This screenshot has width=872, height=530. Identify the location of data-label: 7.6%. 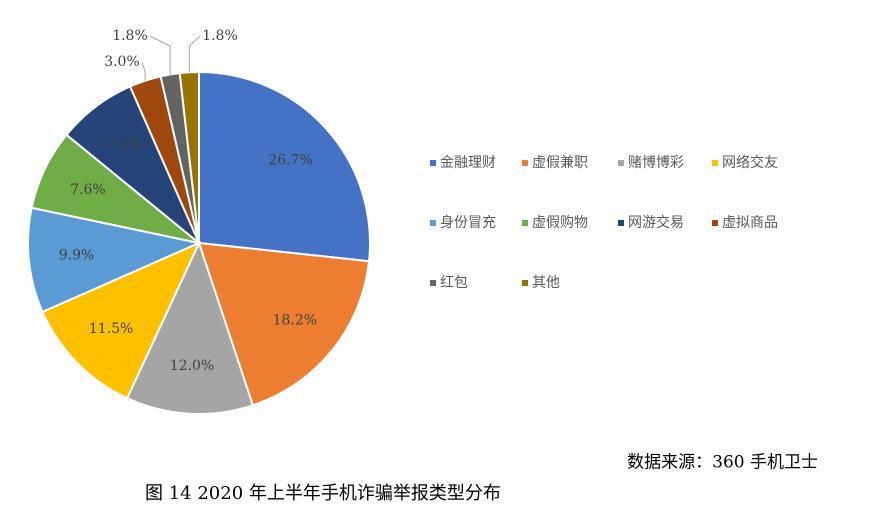
(88, 190).